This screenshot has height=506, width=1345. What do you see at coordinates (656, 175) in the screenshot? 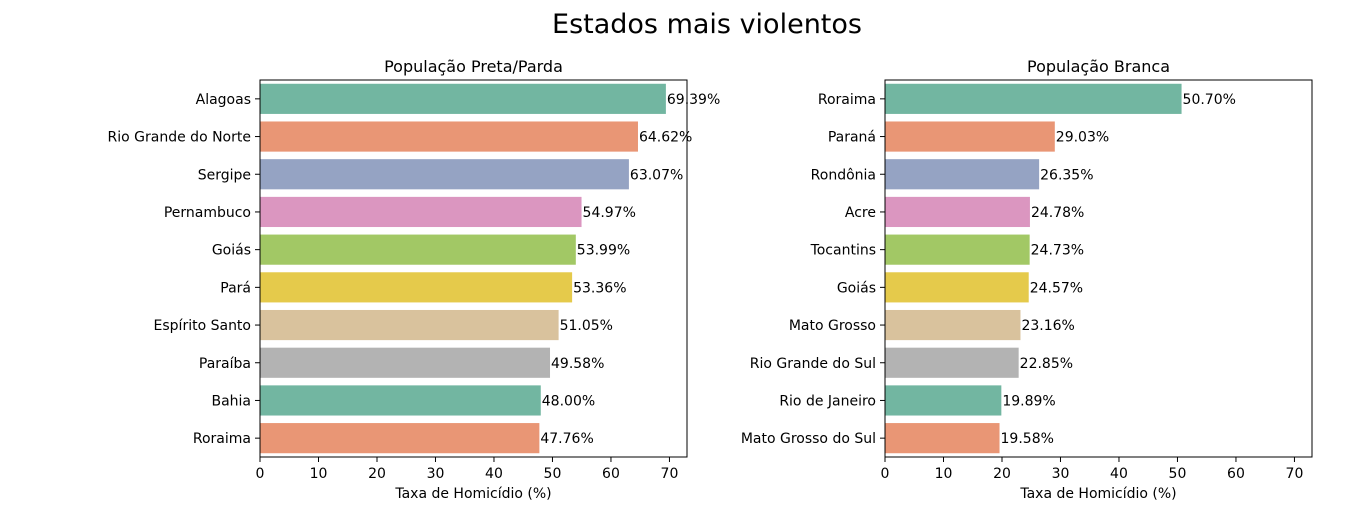
I see `bar-value-label: 63.07%` at bounding box center [656, 175].